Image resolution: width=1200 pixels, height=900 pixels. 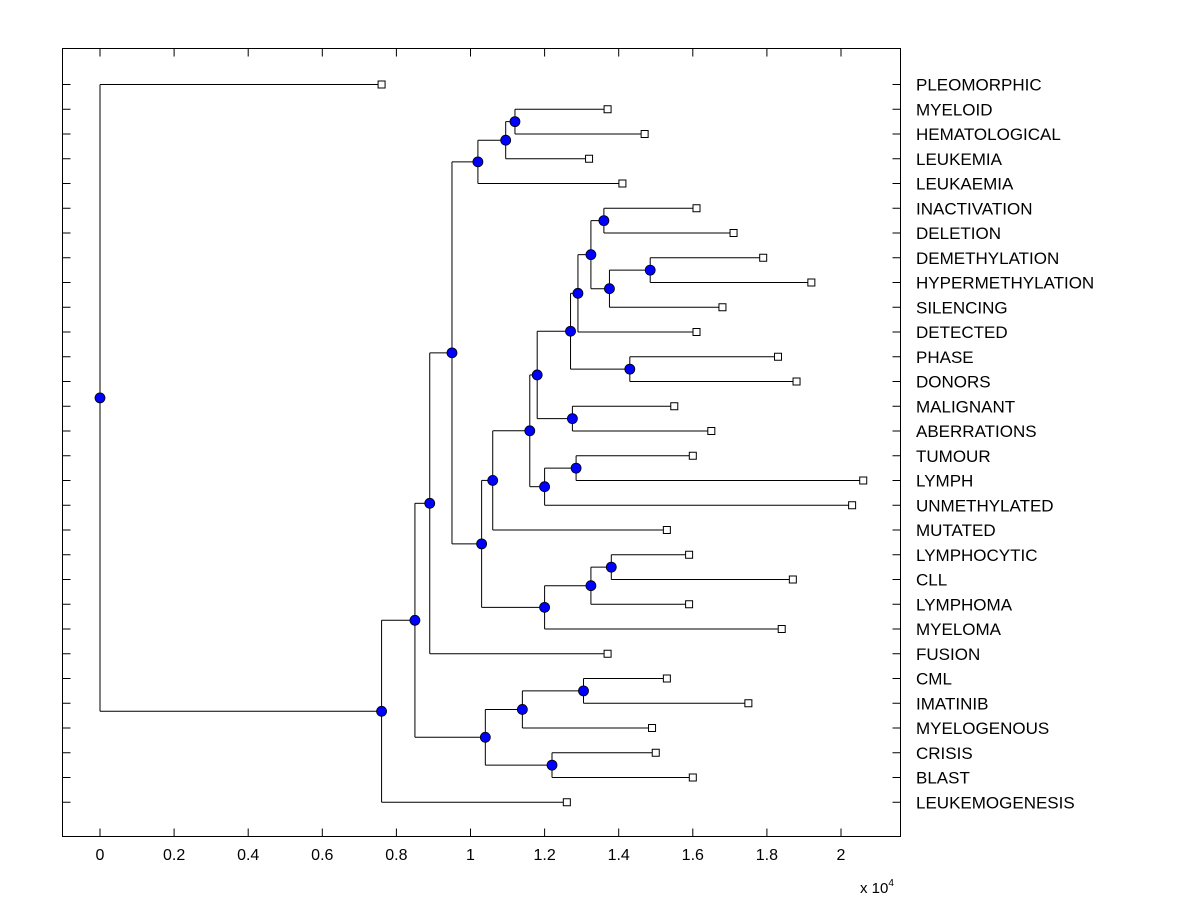 What do you see at coordinates (877, 887) in the screenshot?
I see `x-axis-multiplier: x 104` at bounding box center [877, 887].